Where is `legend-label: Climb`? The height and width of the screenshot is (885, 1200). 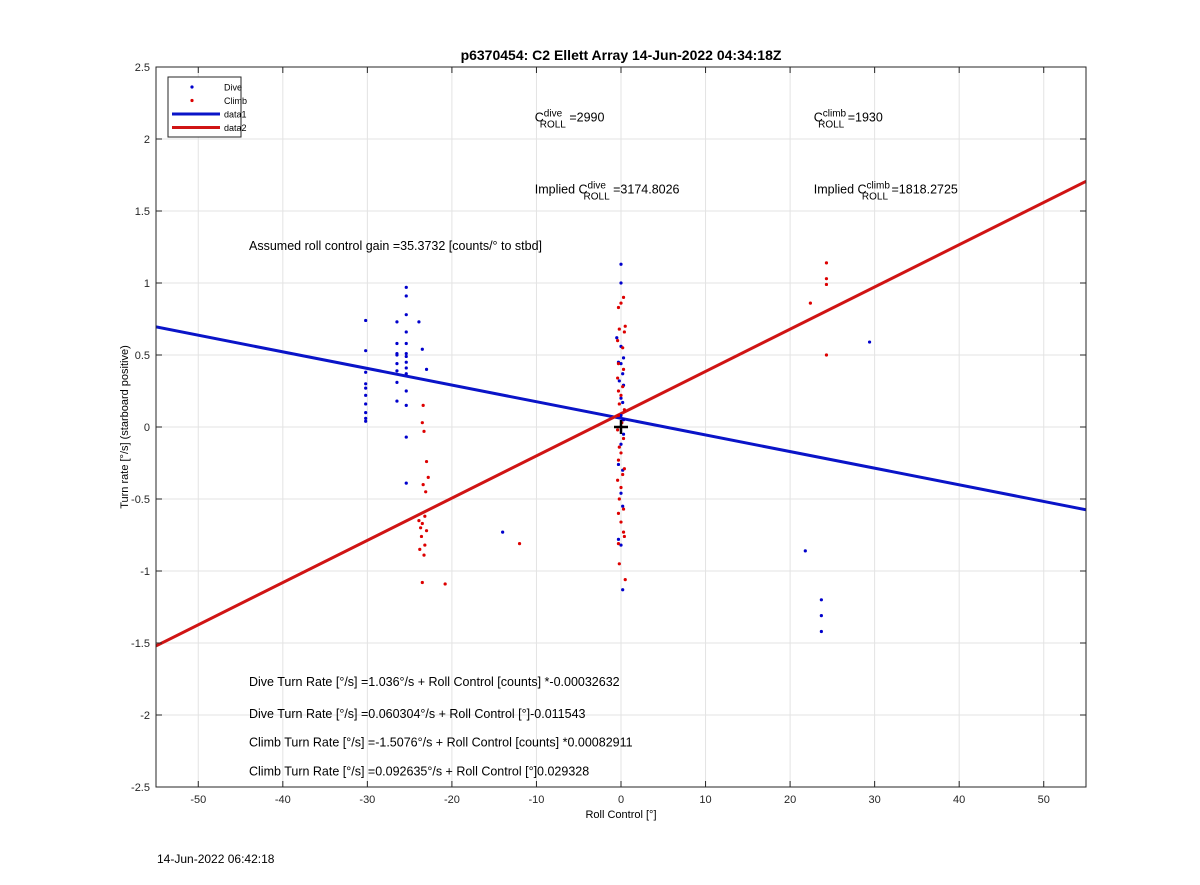 legend-label: Climb is located at coordinates (235, 101).